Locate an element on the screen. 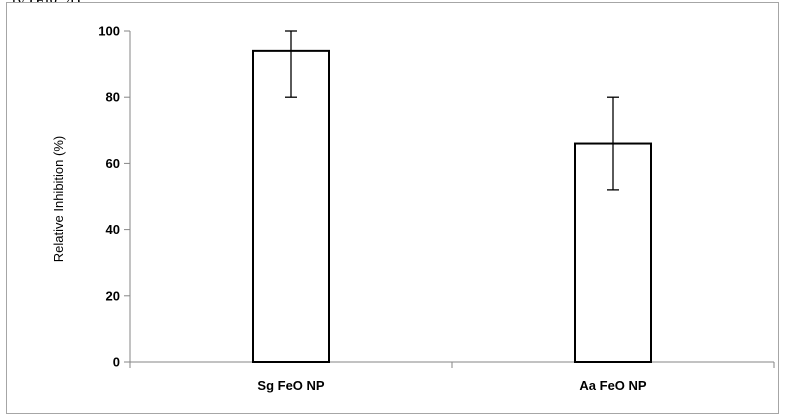  y-tick-label: 40 is located at coordinates (113, 229).